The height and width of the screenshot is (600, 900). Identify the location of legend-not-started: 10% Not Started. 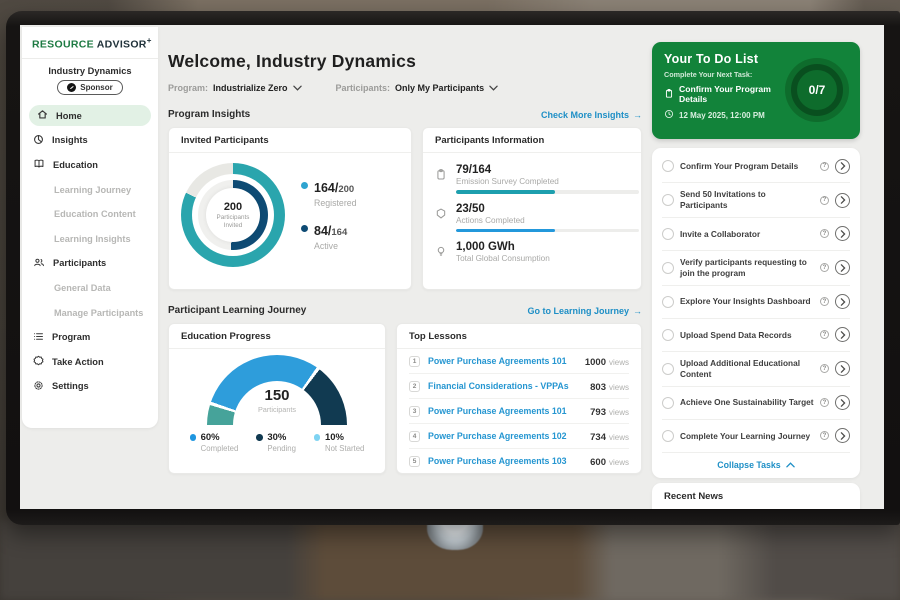
(338, 442).